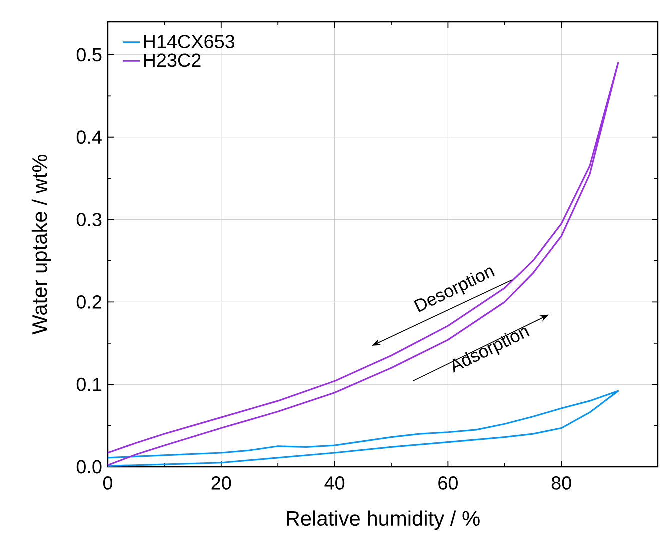 The image size is (665, 549). I want to click on legend-label: H23C2, so click(172, 61).